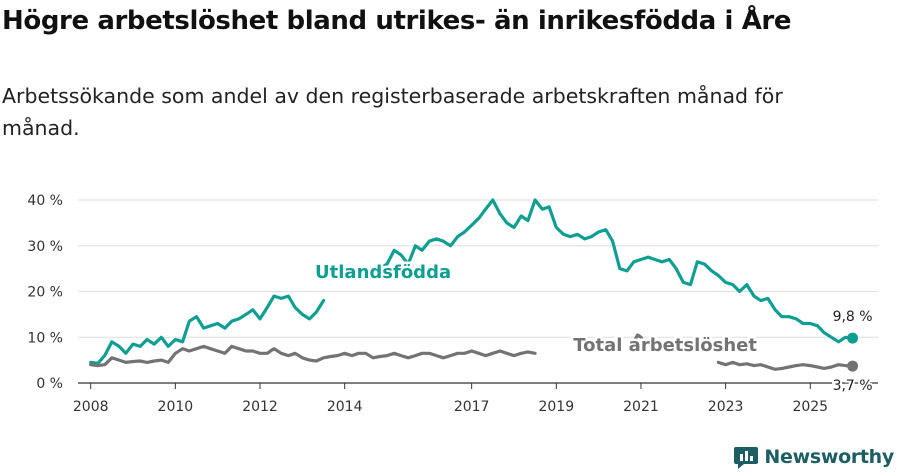 This screenshot has height=474, width=900. What do you see at coordinates (91, 407) in the screenshot?
I see `x-tick-label: 2008` at bounding box center [91, 407].